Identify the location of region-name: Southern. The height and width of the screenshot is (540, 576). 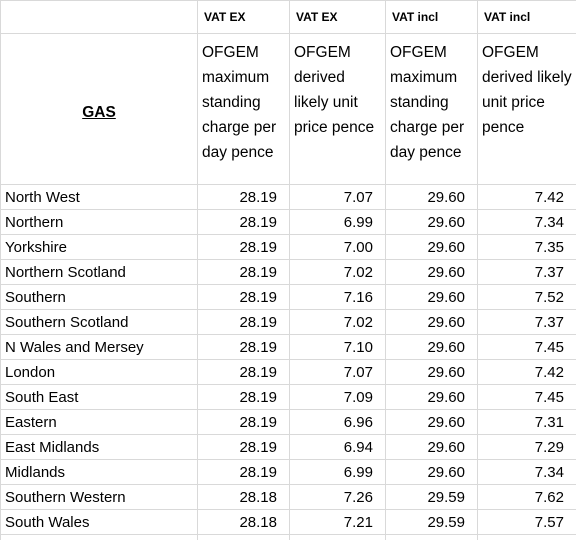
(99, 297).